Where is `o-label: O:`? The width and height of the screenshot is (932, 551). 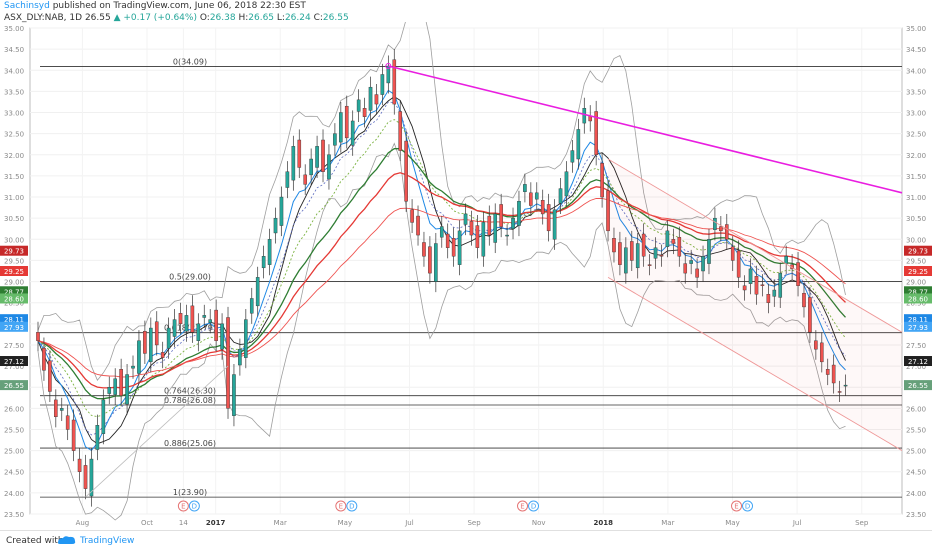
o-label: O: is located at coordinates (204, 18).